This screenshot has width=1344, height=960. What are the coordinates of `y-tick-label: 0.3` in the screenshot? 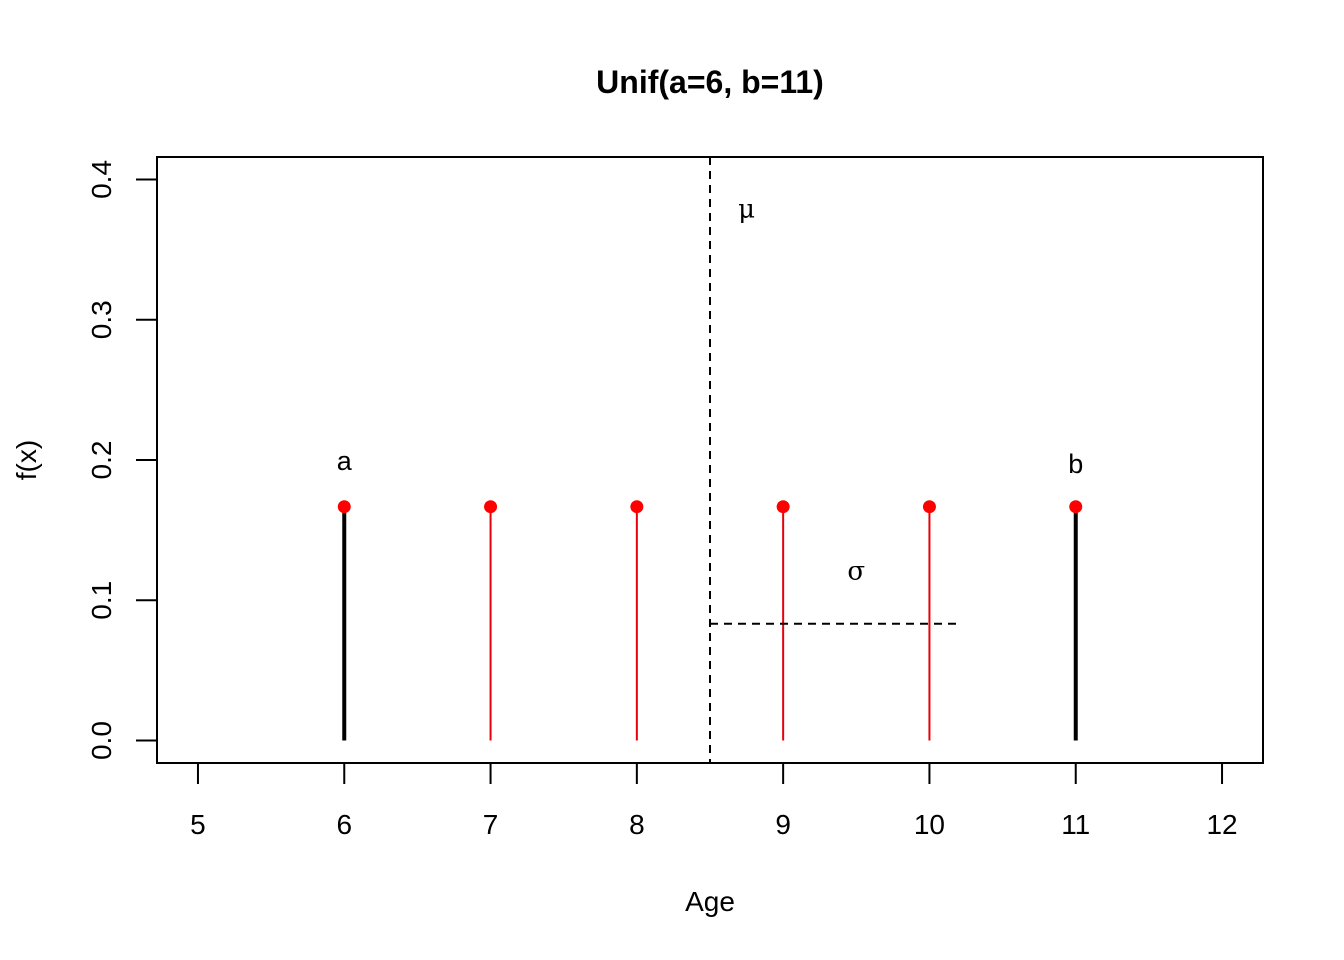 It's located at (101, 319).